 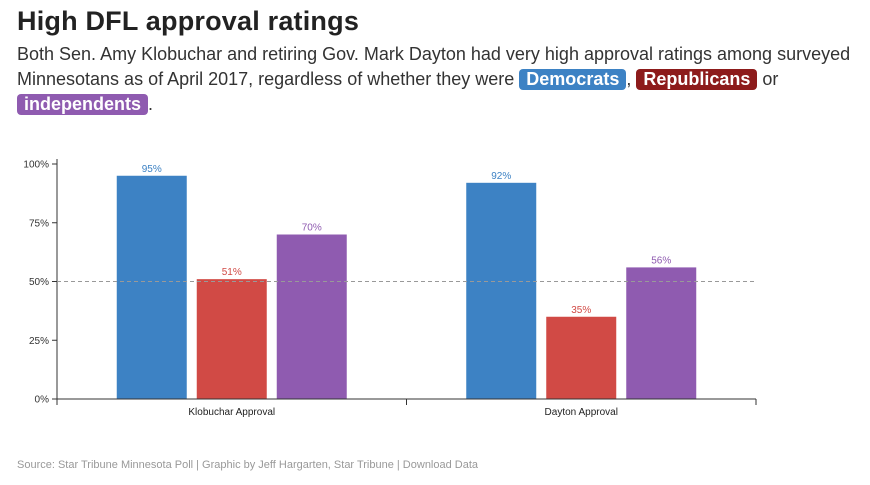 I want to click on bar-independents-klobuchar, so click(x=311, y=316).